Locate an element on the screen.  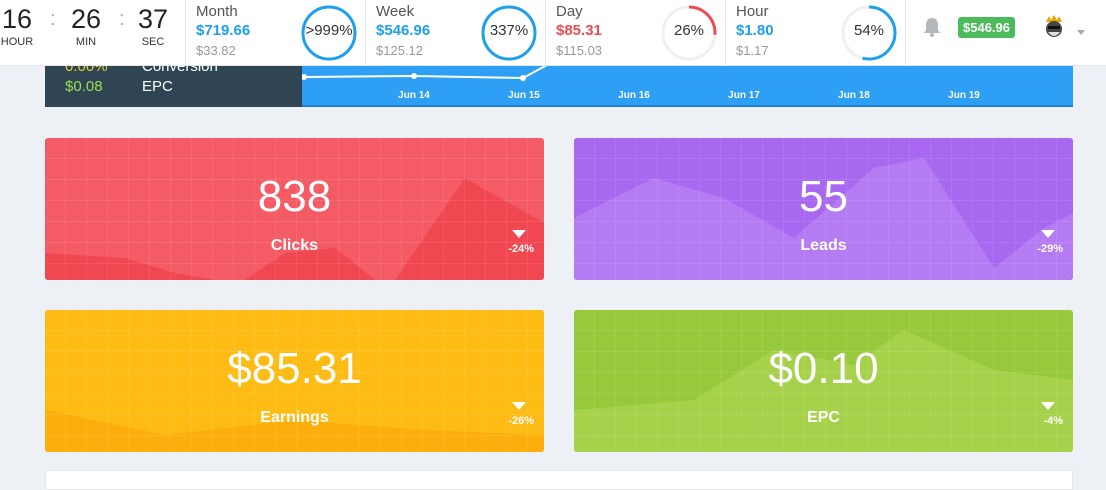
metric-card-epc: $0.10 EPC -4% is located at coordinates (823, 381).